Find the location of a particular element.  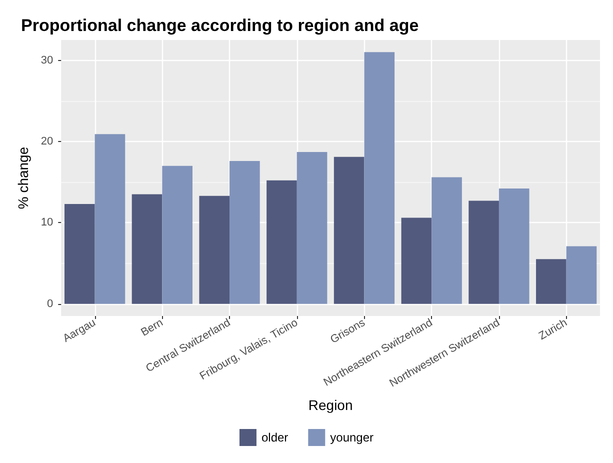

x-tick-label: Bern is located at coordinates (152, 327).